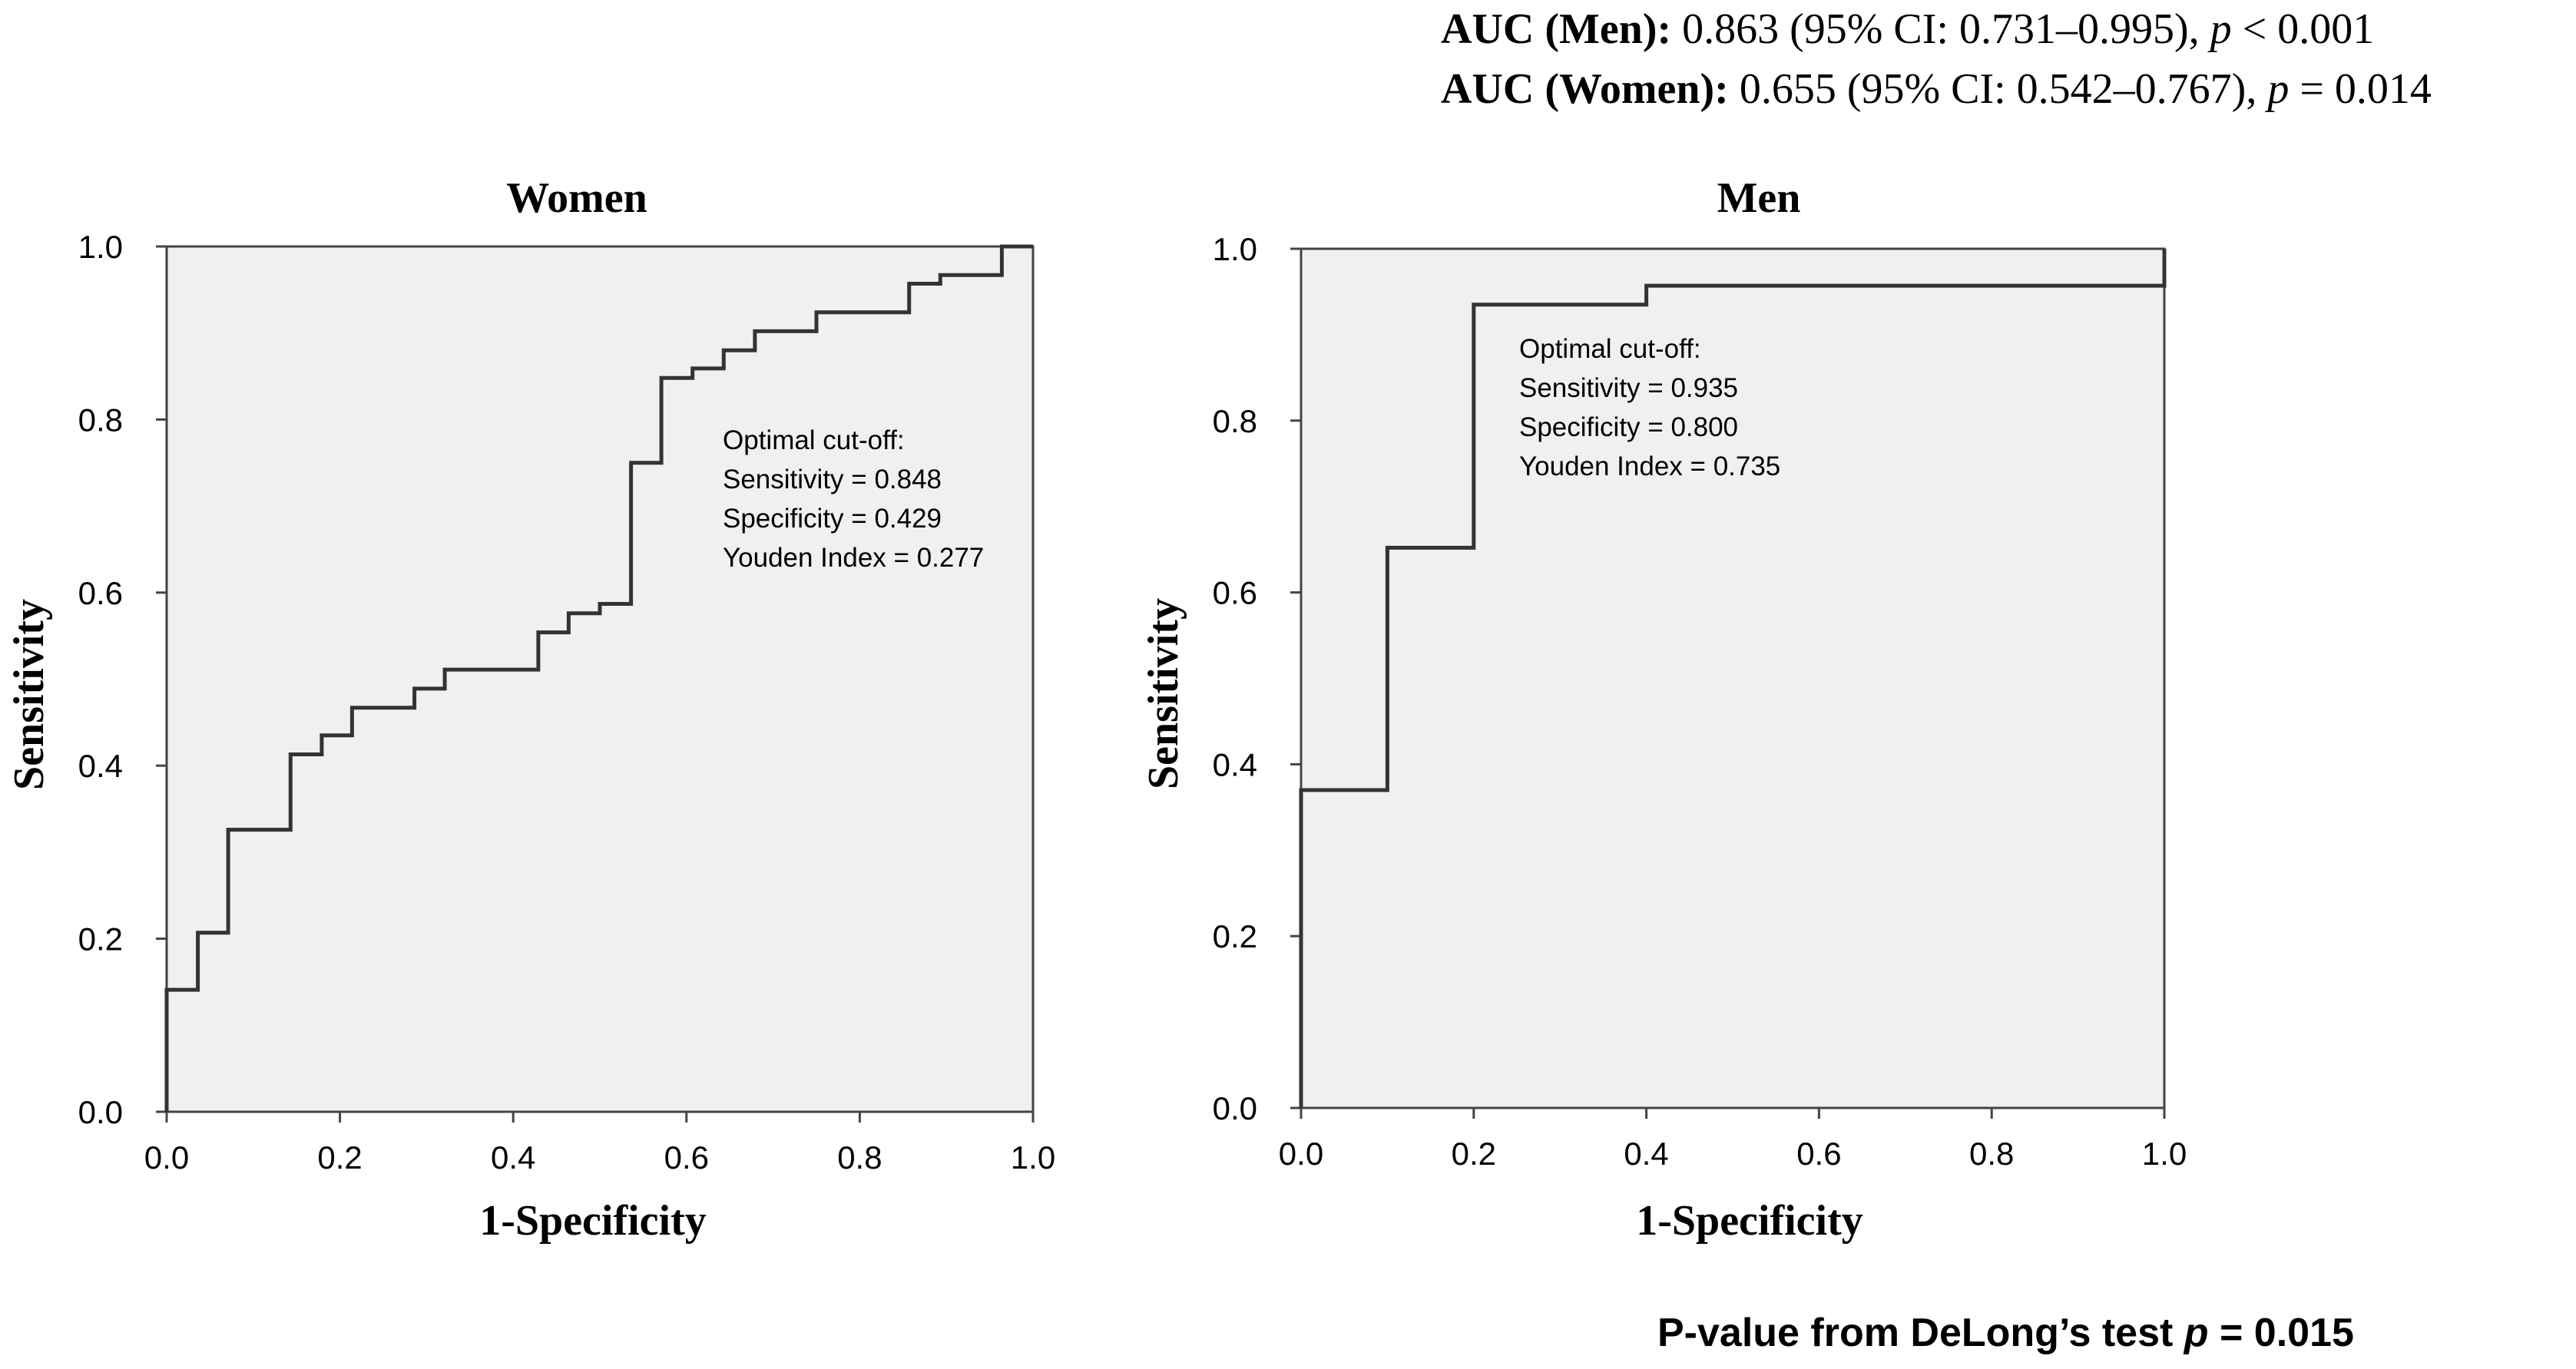 The height and width of the screenshot is (1369, 2576). What do you see at coordinates (1759, 198) in the screenshot?
I see `chart-title: Men` at bounding box center [1759, 198].